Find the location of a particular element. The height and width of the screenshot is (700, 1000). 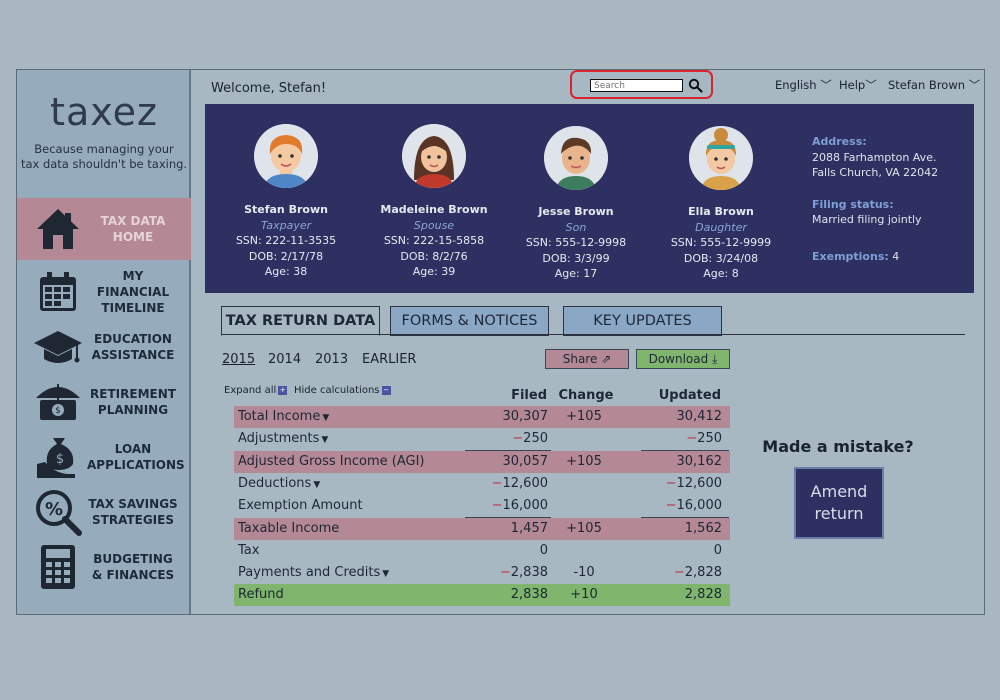

sidebar-item-tax-data-home: TAX DATA HOME is located at coordinates (104, 229).